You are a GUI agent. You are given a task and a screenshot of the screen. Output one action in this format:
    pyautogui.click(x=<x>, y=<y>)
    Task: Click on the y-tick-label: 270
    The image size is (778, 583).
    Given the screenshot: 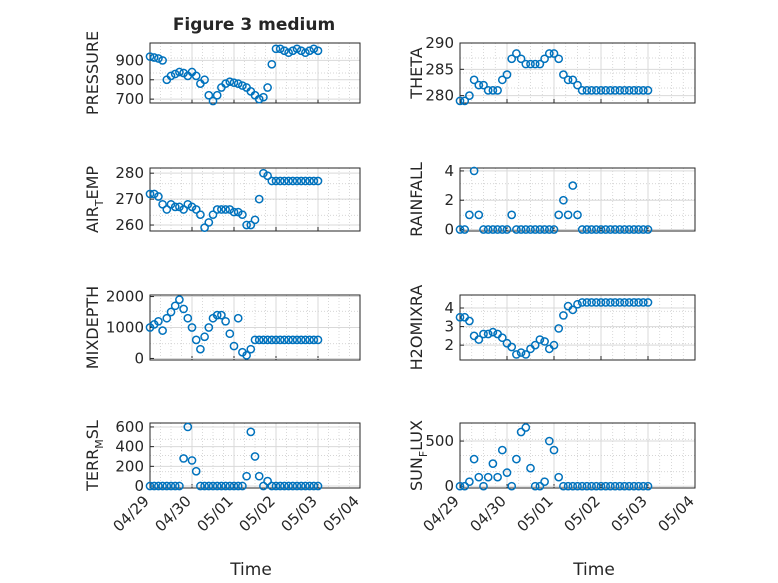 What is the action you would take?
    pyautogui.click(x=129, y=199)
    